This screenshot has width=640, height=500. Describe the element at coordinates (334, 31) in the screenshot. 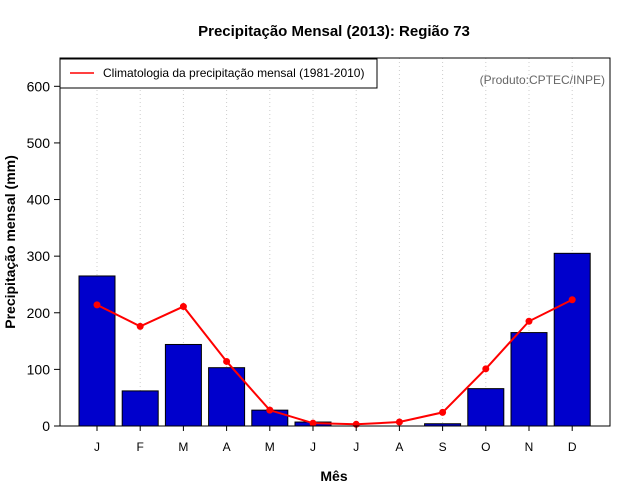

I see `chart-title: Precipitação Mensal (2013): Região 73` at that location.